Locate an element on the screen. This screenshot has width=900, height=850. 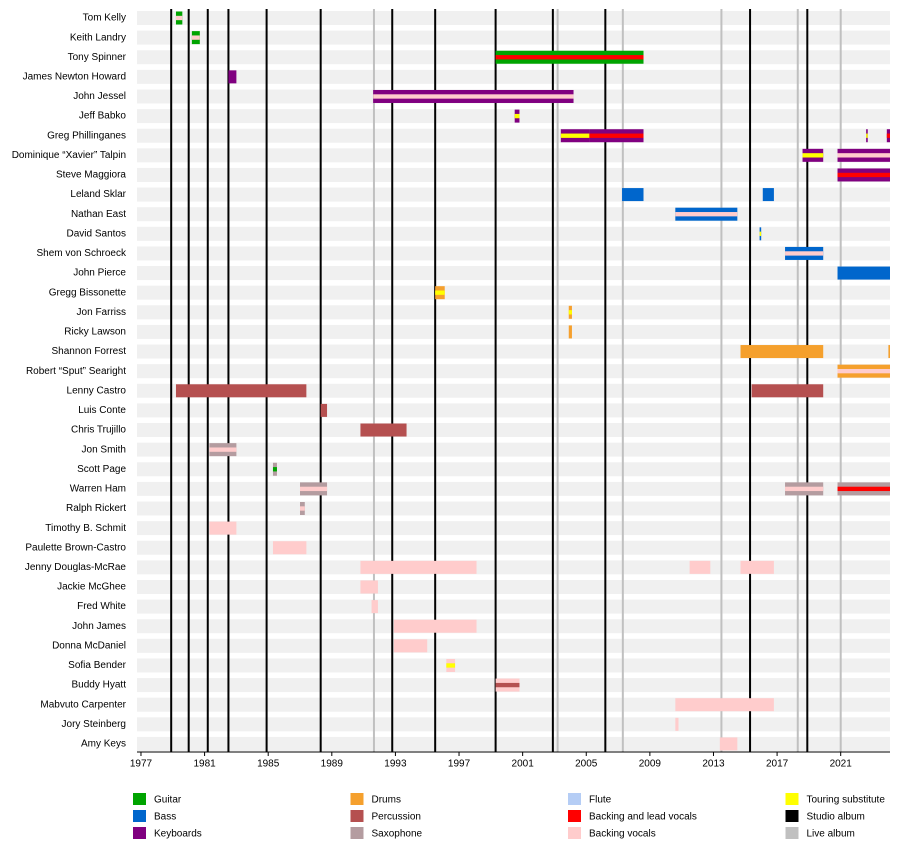
member-name: Jon Farriss is located at coordinates (101, 312).